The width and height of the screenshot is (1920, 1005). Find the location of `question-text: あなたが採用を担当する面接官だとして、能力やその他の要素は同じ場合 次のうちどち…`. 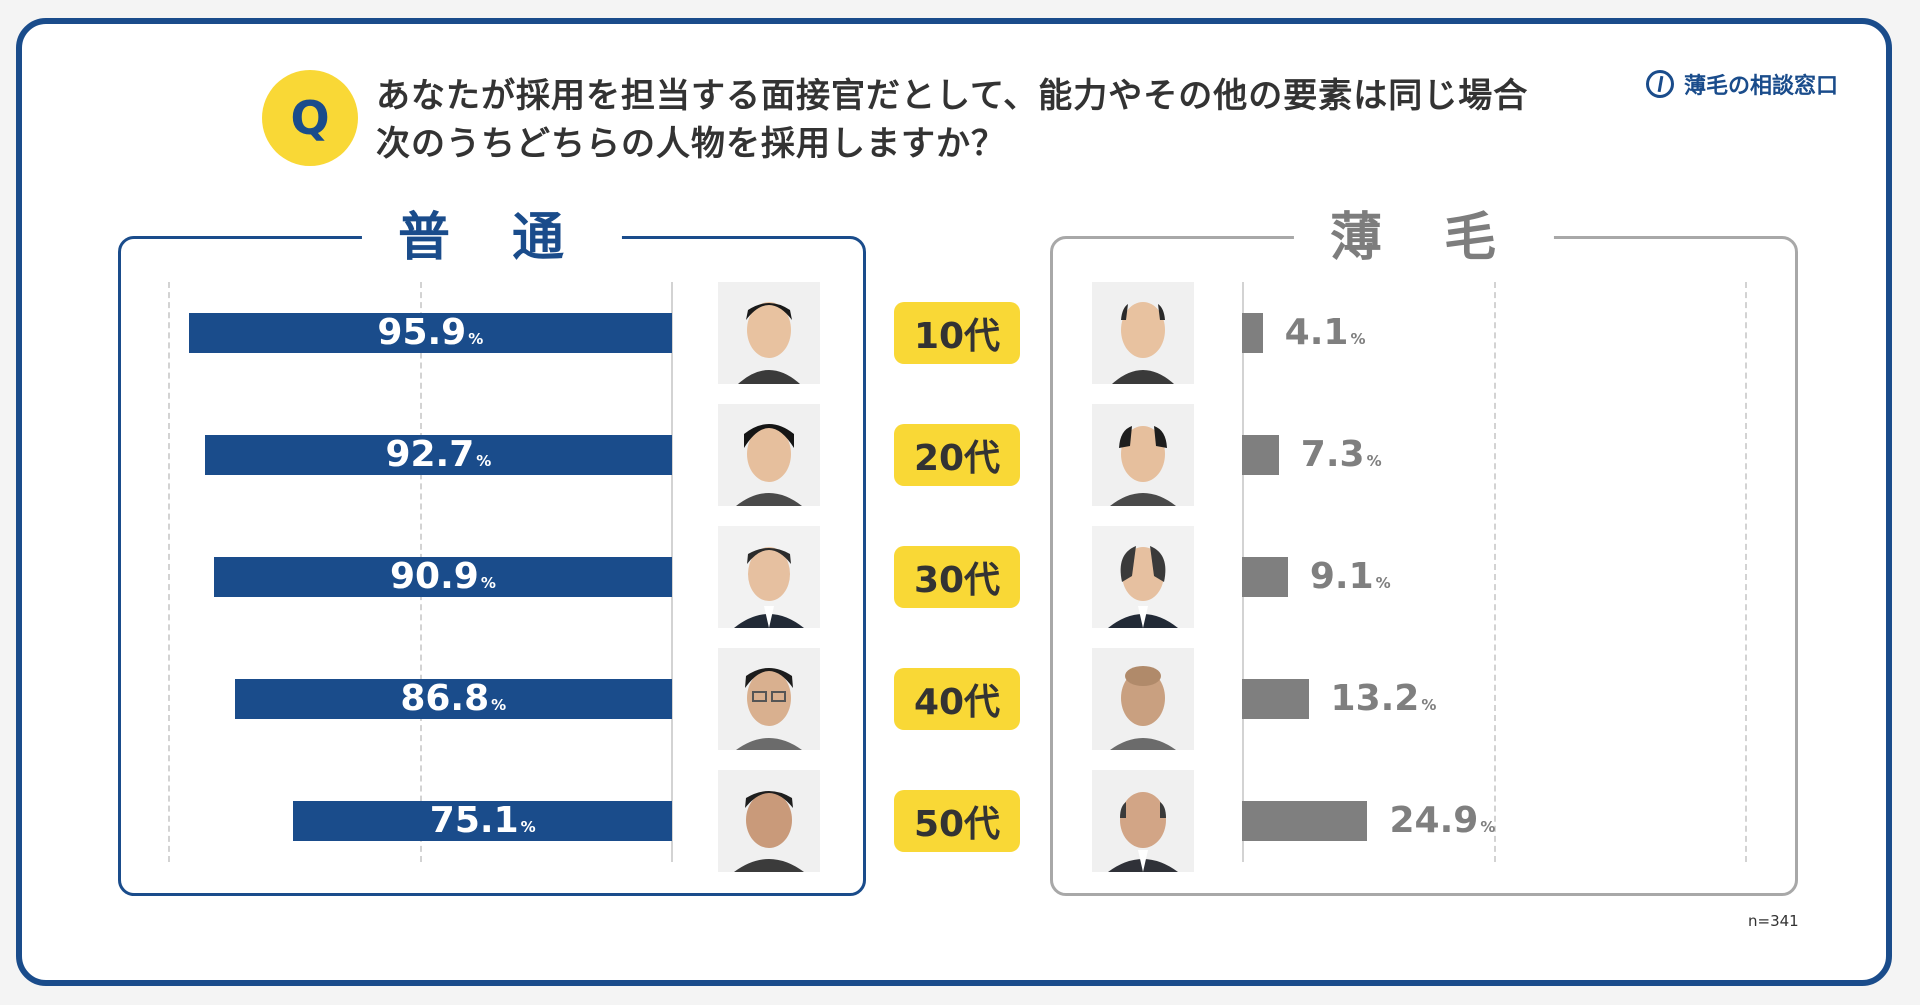

question-text: あなたが採用を担当する面接官だとして、能力やその他の要素は同じ場合 次のうちどち… is located at coordinates (952, 120).